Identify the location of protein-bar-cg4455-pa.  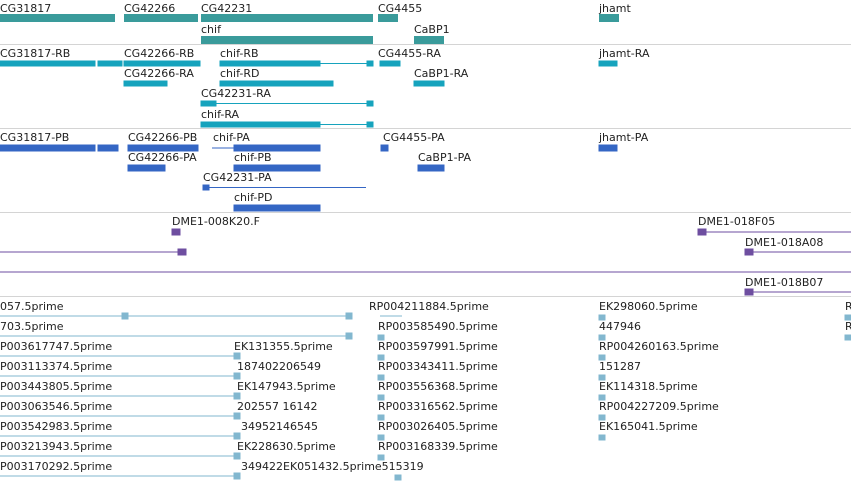
(384, 148).